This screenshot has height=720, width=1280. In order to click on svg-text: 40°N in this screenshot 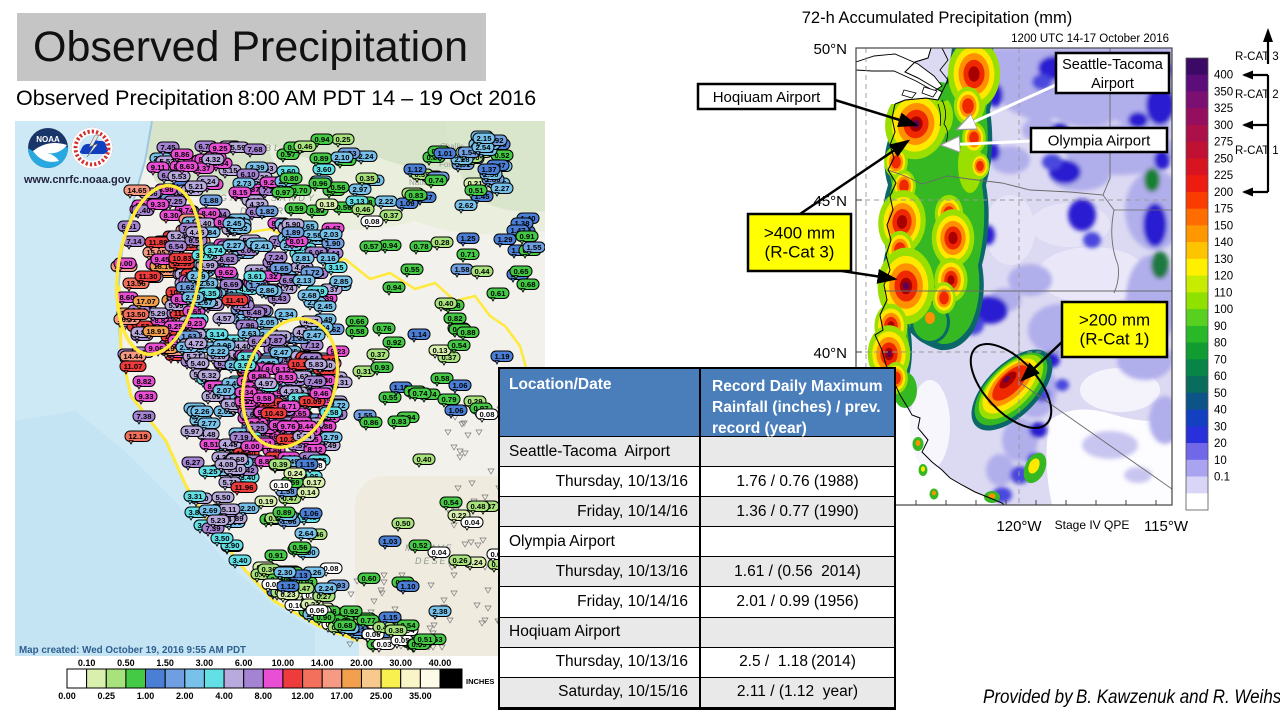, I will do `click(830, 353)`.